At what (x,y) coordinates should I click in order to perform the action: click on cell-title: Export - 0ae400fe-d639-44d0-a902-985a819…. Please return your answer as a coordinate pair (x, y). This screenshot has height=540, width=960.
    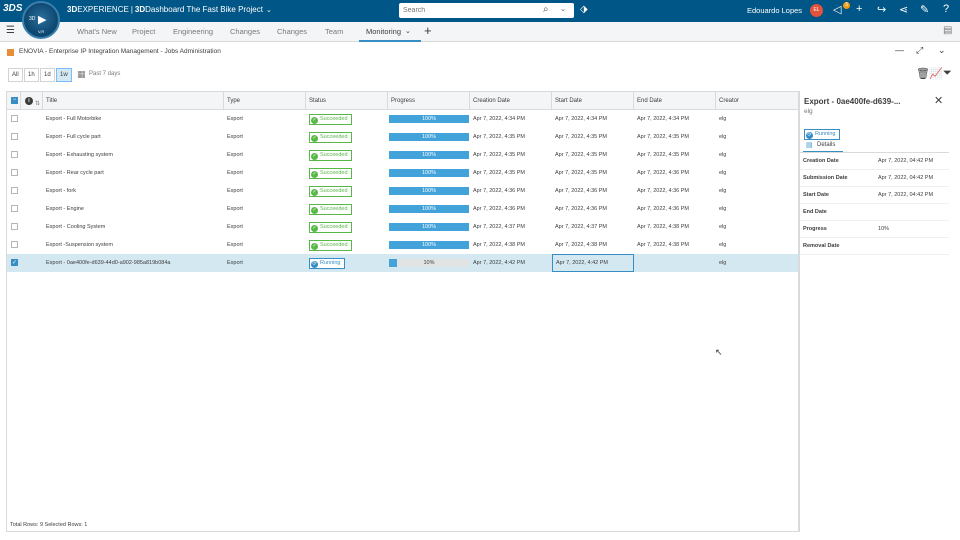
    Looking at the image, I should click on (108, 263).